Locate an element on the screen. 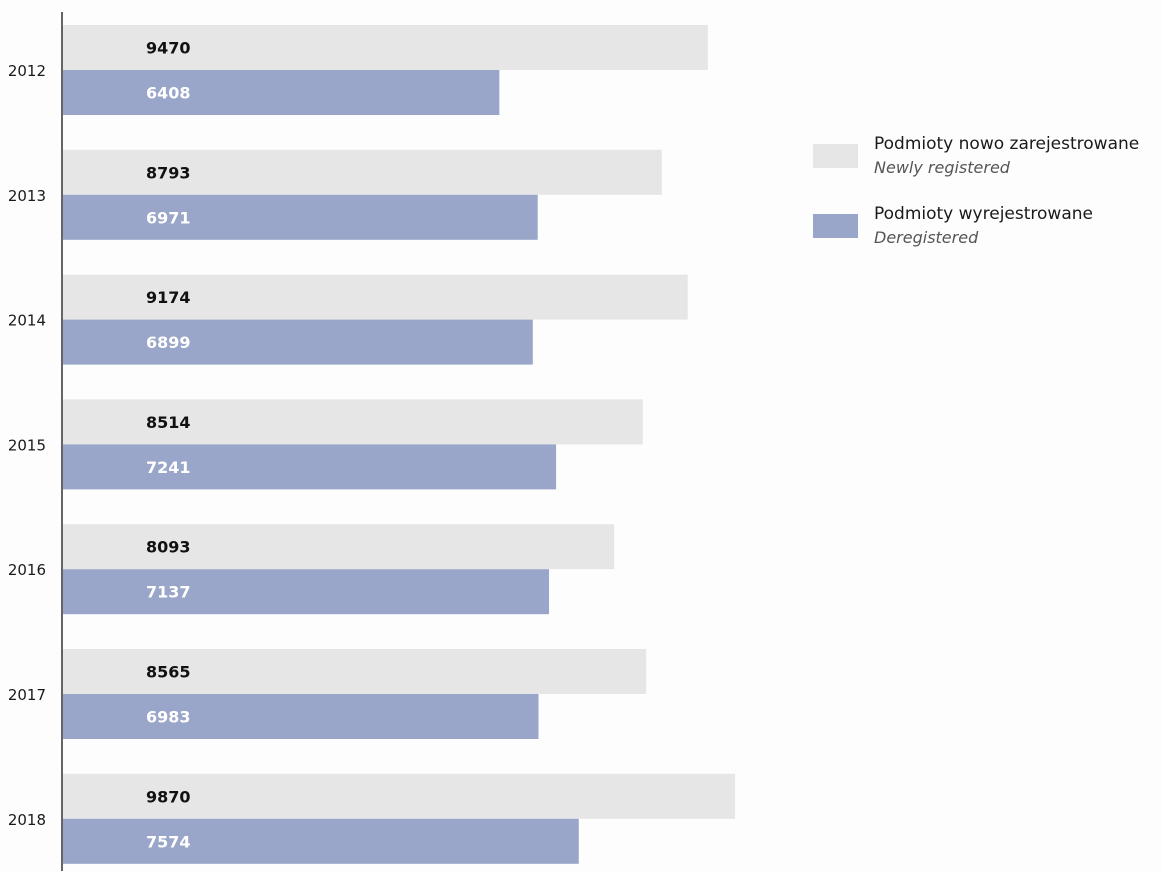  legend-label-deregistered: Podmioty wyrejestrowane is located at coordinates (983, 214).